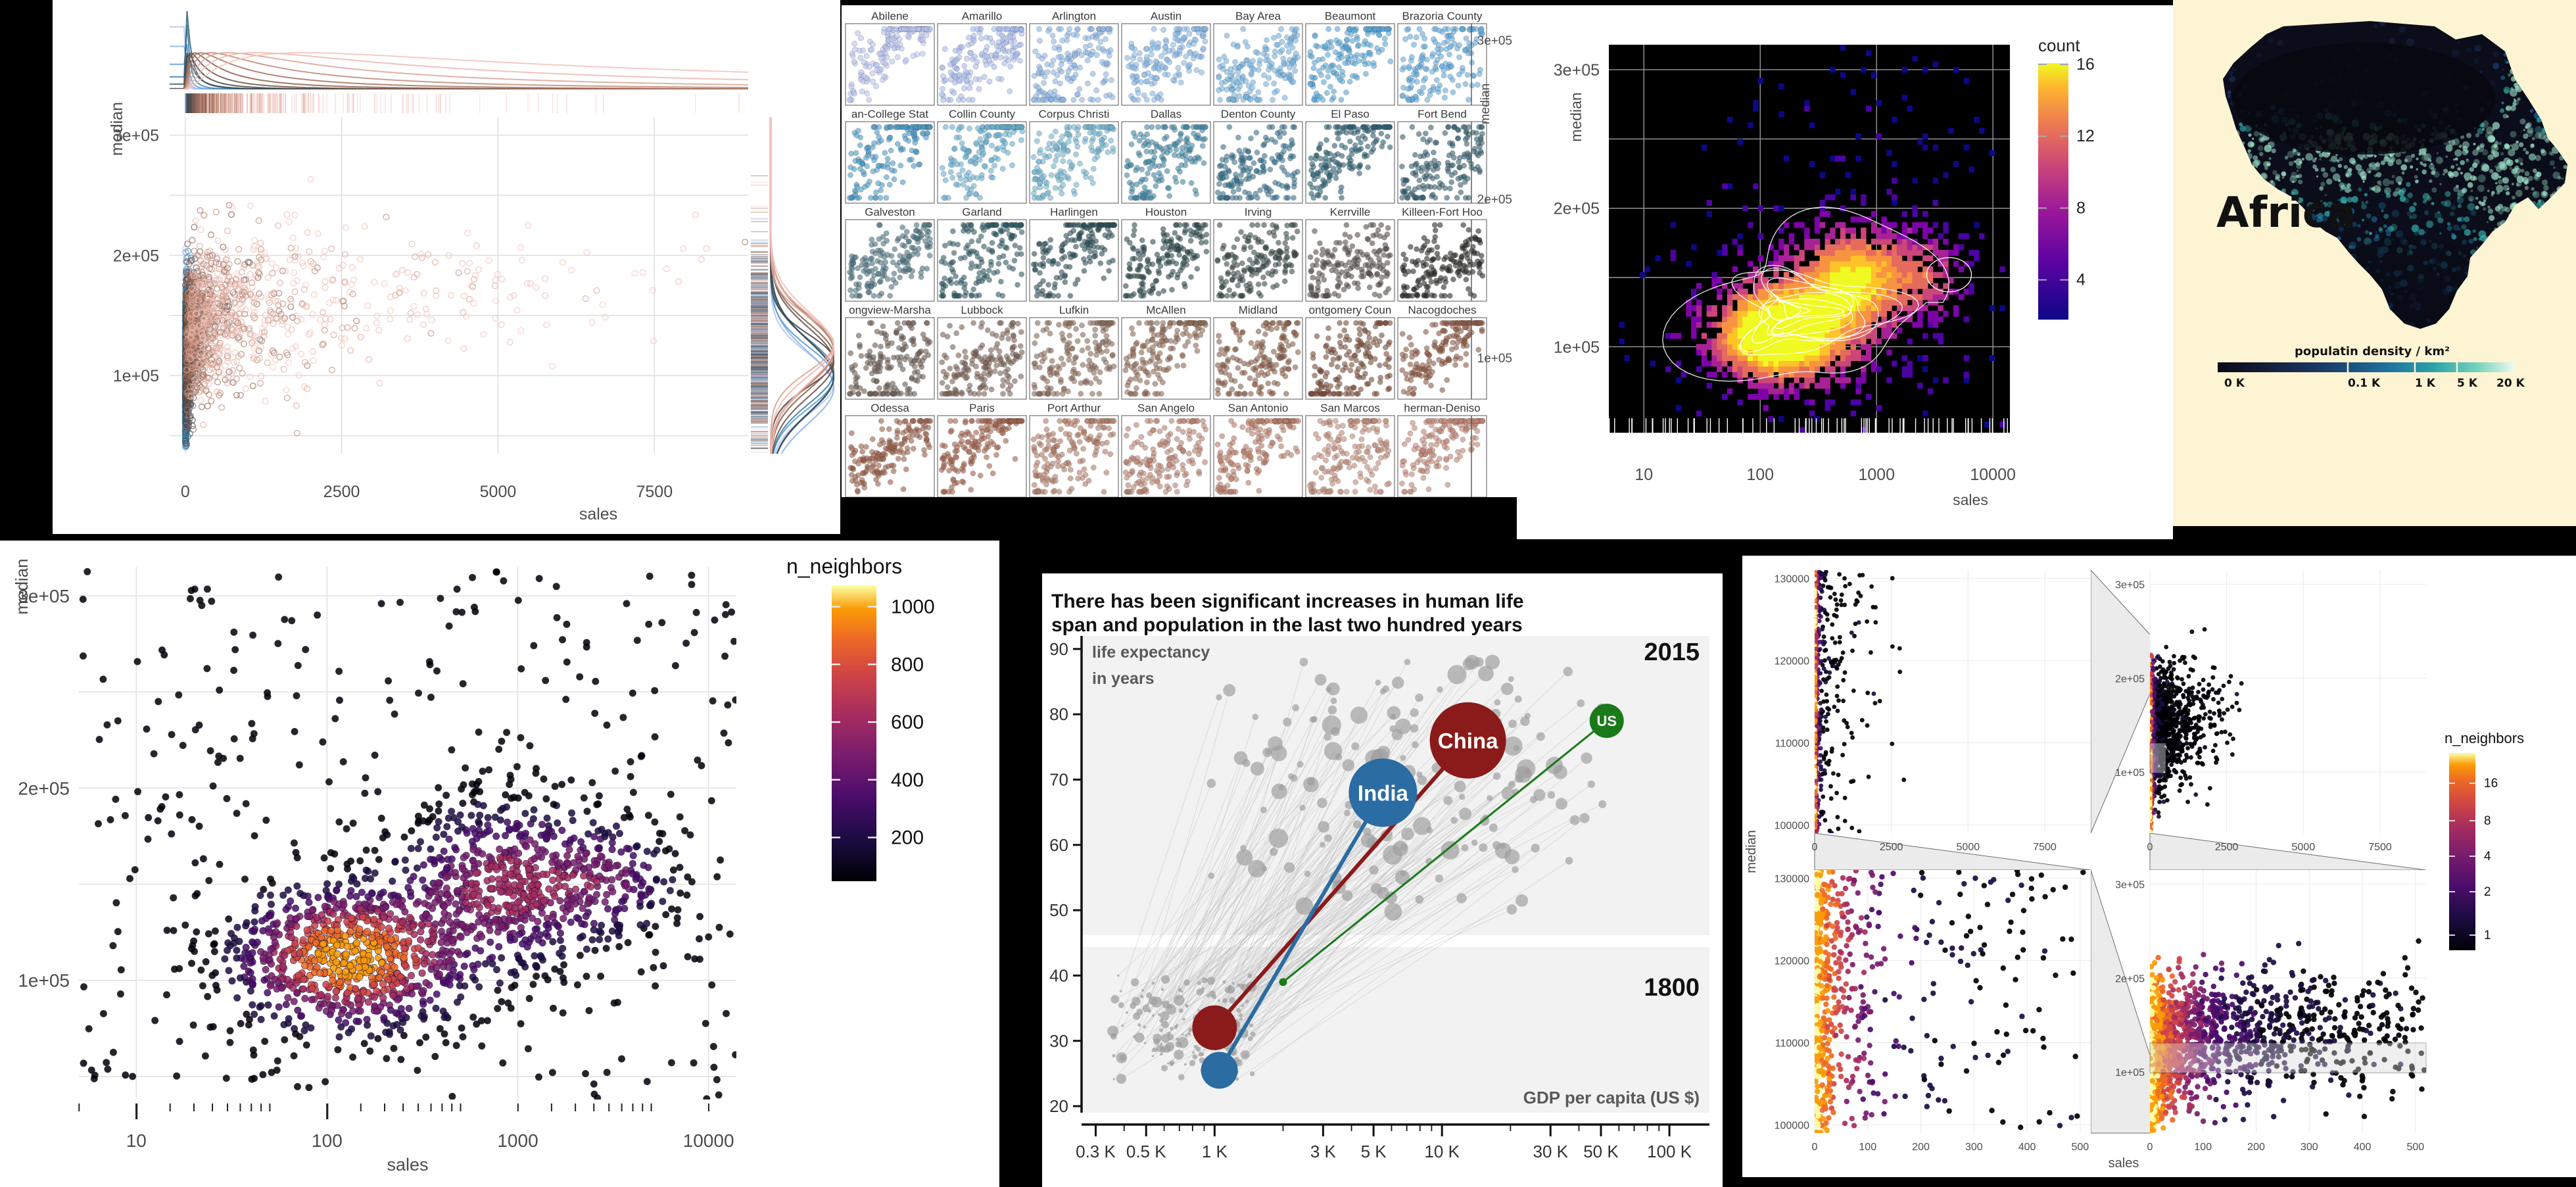 The width and height of the screenshot is (2576, 1187). Describe the element at coordinates (983, 114) in the screenshot. I see `facet-label: Collin County` at that location.